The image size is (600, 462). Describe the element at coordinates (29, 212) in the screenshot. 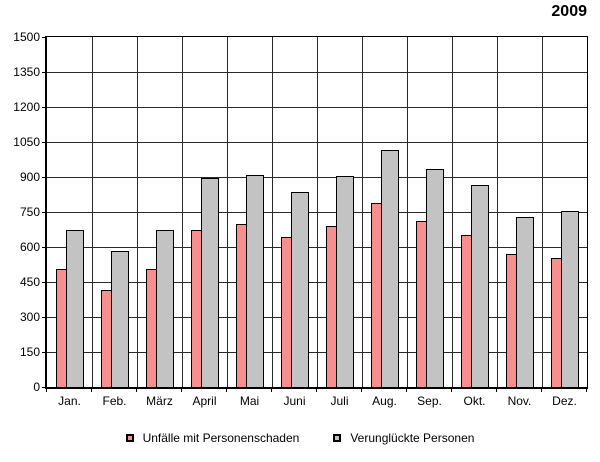

I see `y-axis-tick-label: 750` at that location.